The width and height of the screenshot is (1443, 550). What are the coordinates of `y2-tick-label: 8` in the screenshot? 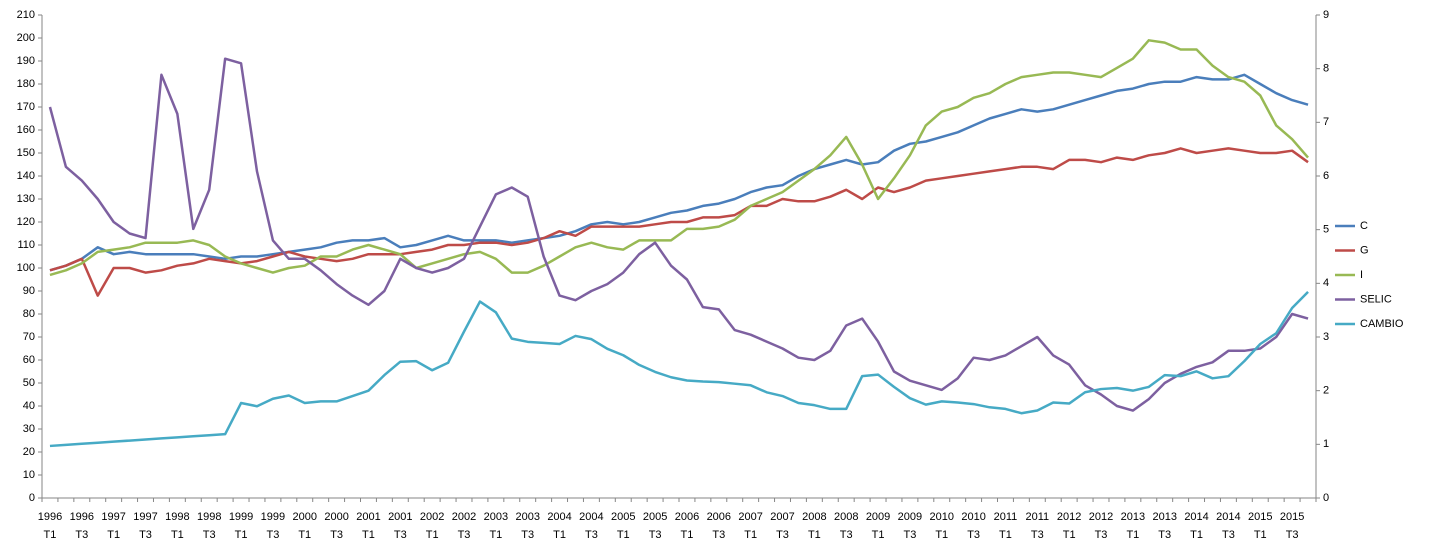 It's located at (1326, 69).